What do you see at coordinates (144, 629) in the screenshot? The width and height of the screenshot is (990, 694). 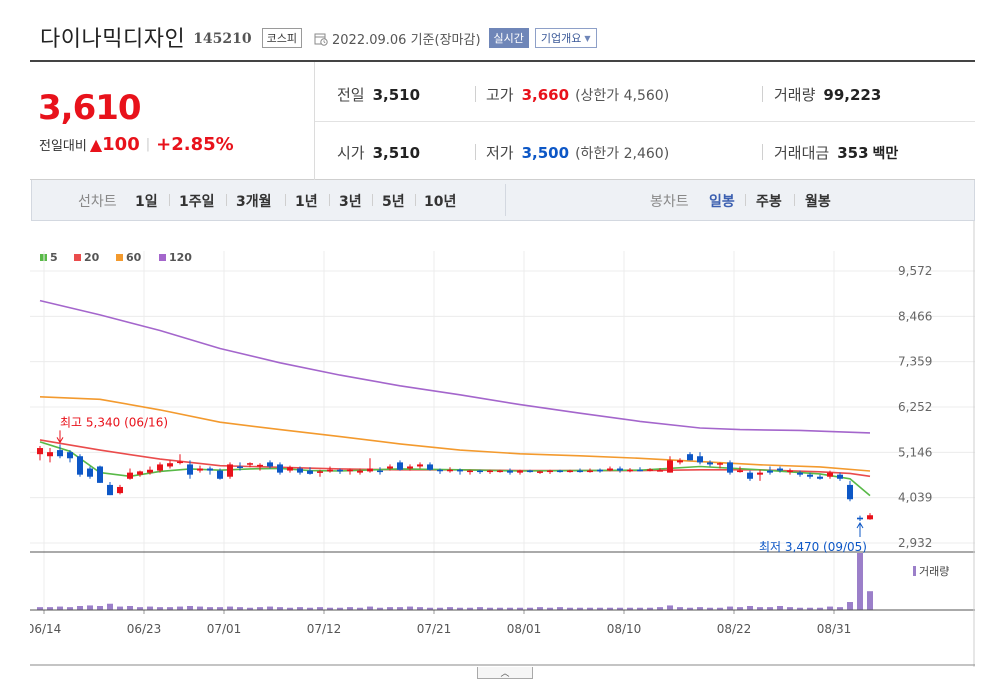 I see `x-tick-label: 06/23` at bounding box center [144, 629].